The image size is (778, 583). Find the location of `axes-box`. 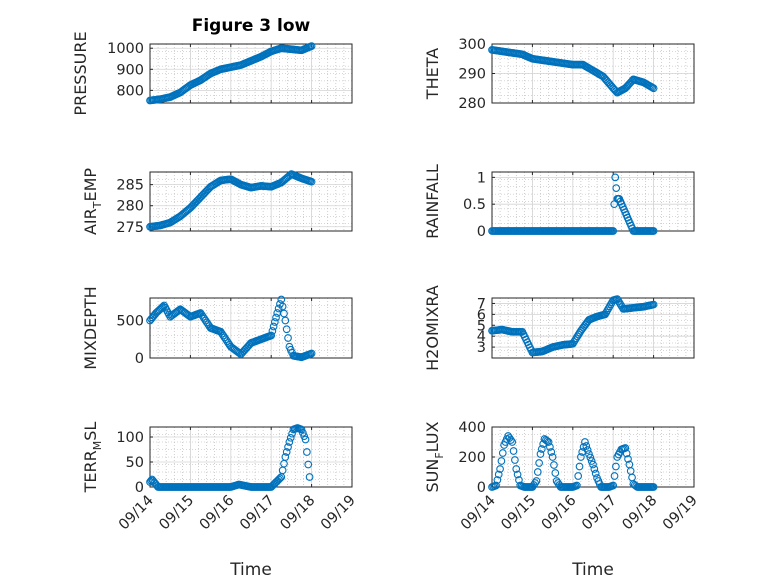

axes-box is located at coordinates (251, 73).